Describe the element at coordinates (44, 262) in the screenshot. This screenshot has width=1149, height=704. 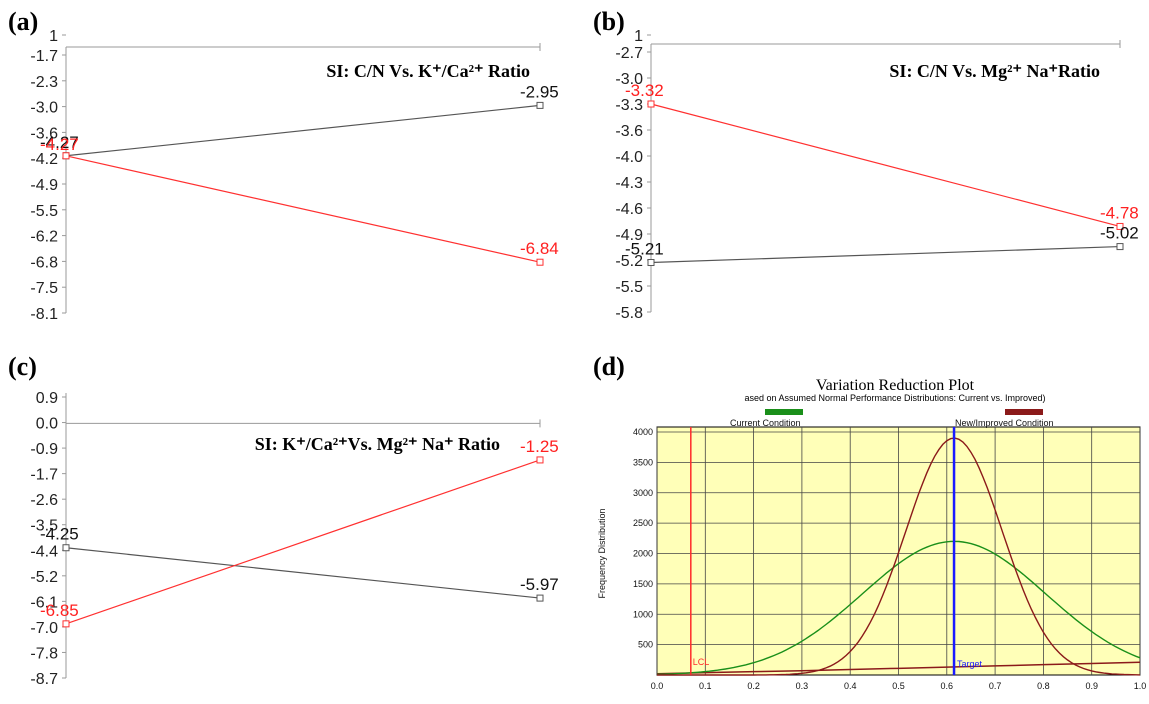
I see `y-tick-label: -6.8` at that location.